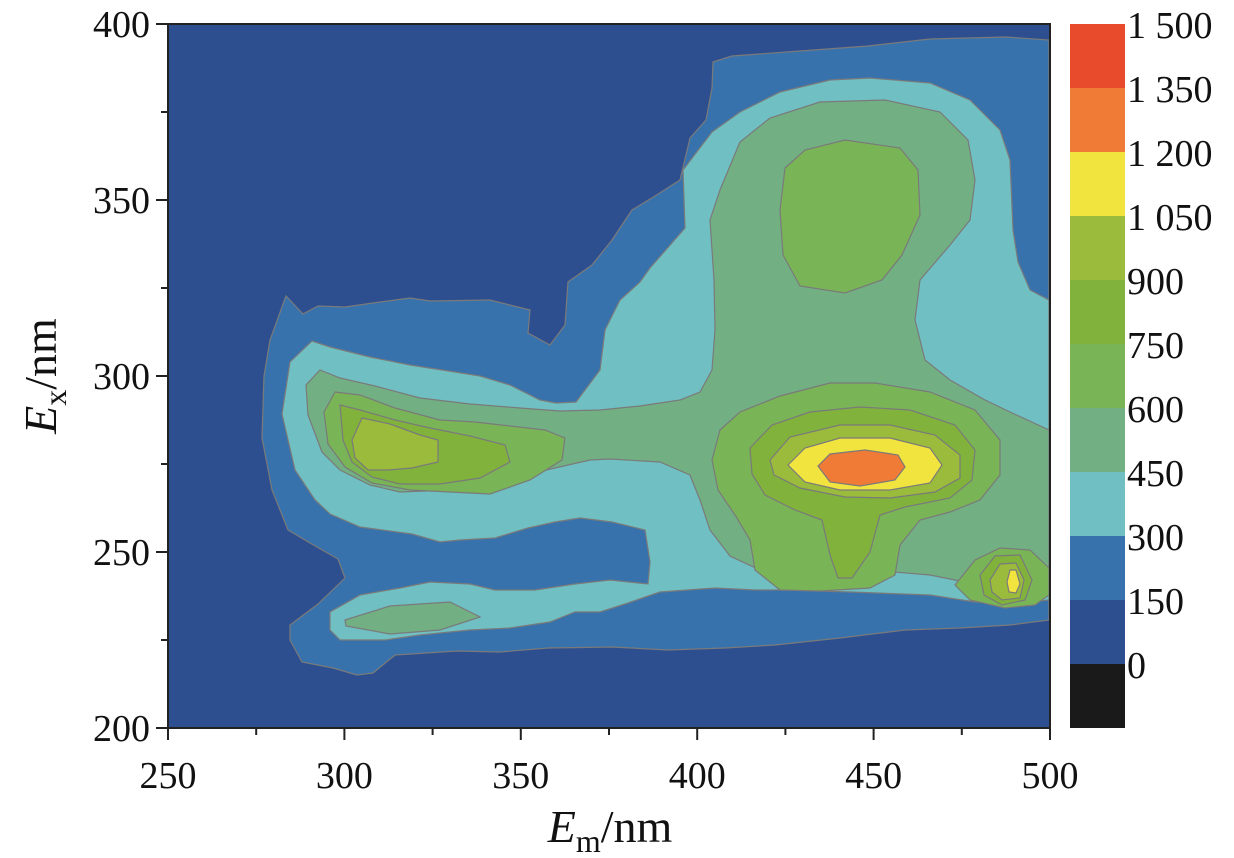 The height and width of the screenshot is (858, 1234). What do you see at coordinates (1155, 474) in the screenshot?
I see `colorbar-label-450: 450` at bounding box center [1155, 474].